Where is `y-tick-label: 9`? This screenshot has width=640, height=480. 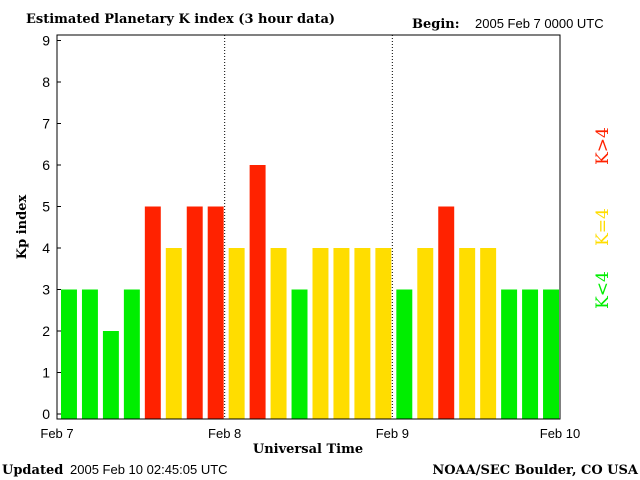
y-tick-label: 9 is located at coordinates (46, 41).